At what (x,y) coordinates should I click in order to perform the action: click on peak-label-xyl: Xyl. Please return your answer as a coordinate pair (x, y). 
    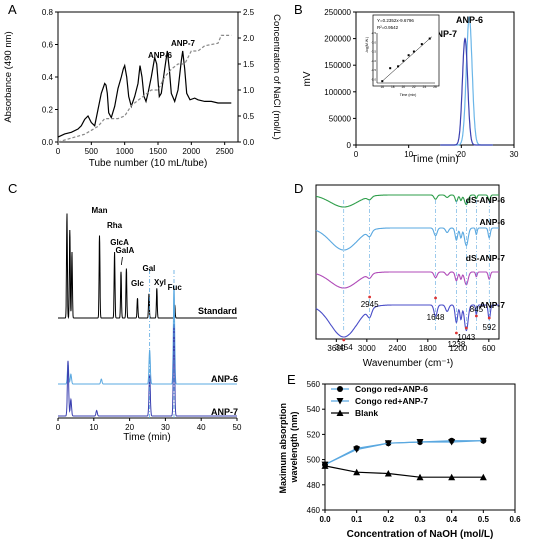
    Looking at the image, I should click on (160, 282).